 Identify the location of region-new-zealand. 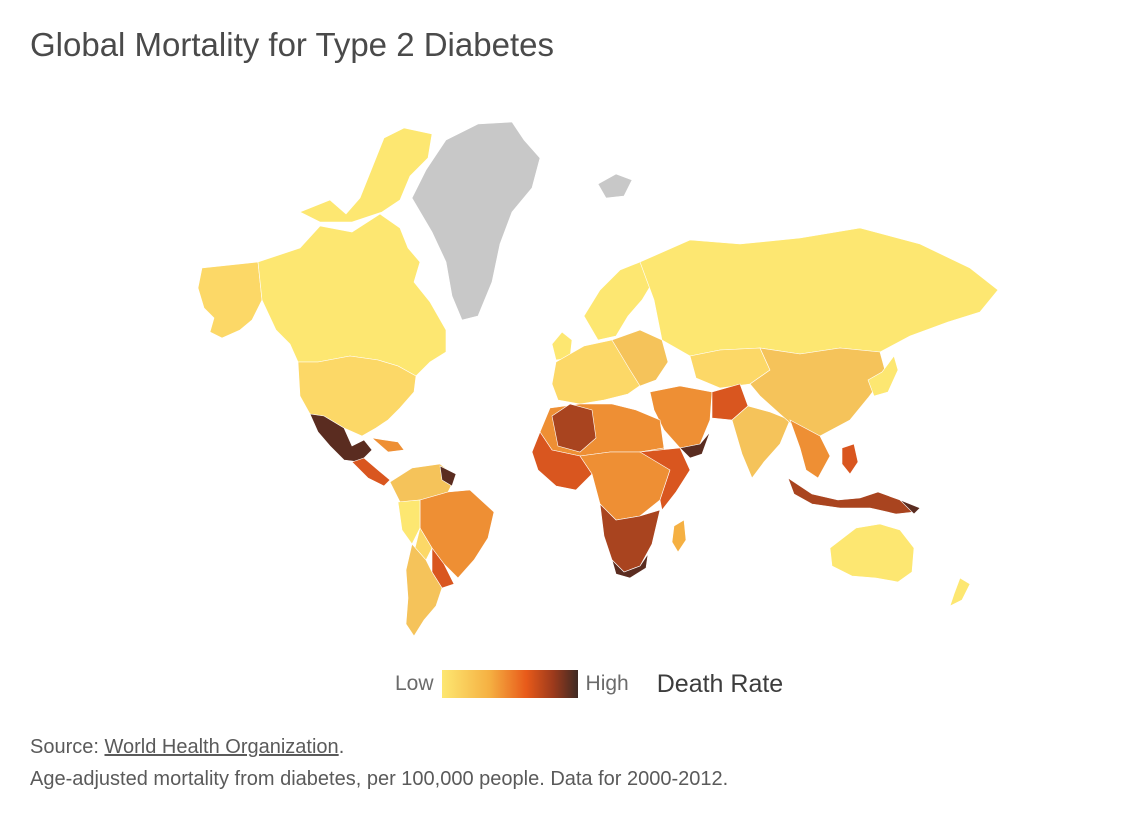
(960, 592).